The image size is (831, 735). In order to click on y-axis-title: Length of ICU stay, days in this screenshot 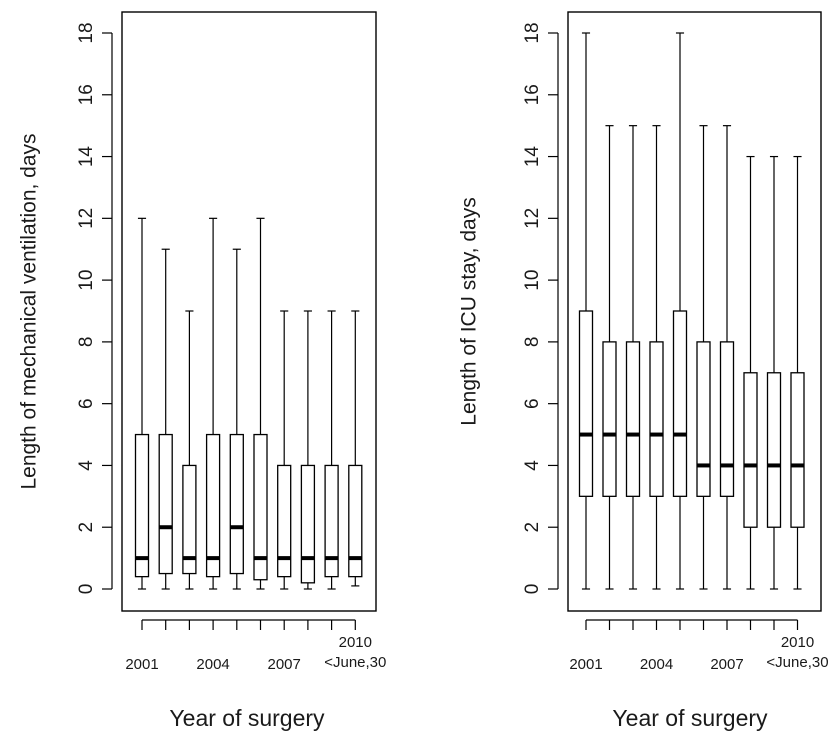, I will do `click(469, 311)`.